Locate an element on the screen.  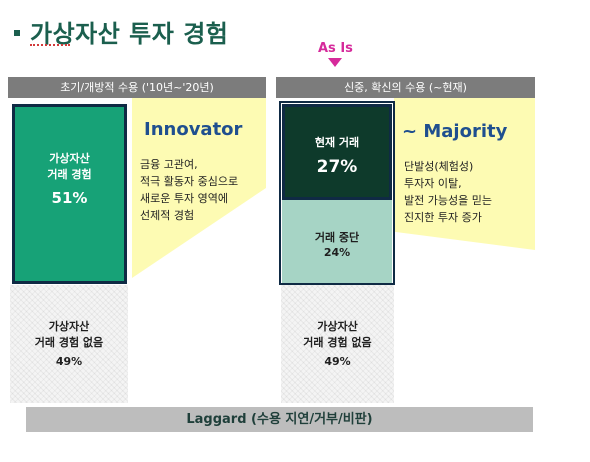
right-rest-value: 49% is located at coordinates (337, 361).